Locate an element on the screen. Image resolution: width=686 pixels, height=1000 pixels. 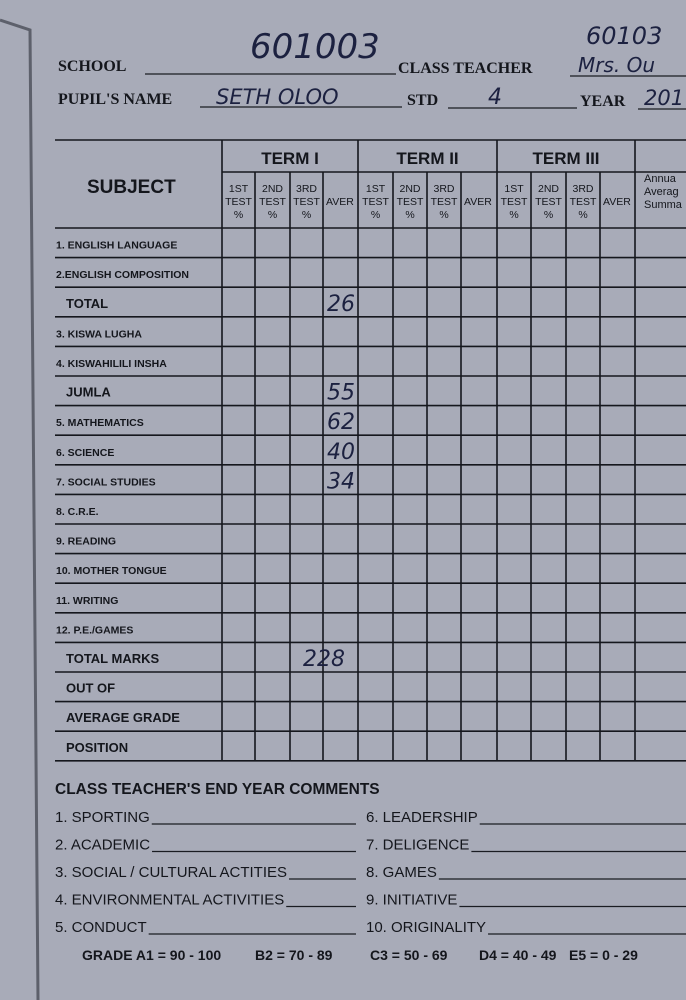
term-header: TERM III is located at coordinates (565, 158).